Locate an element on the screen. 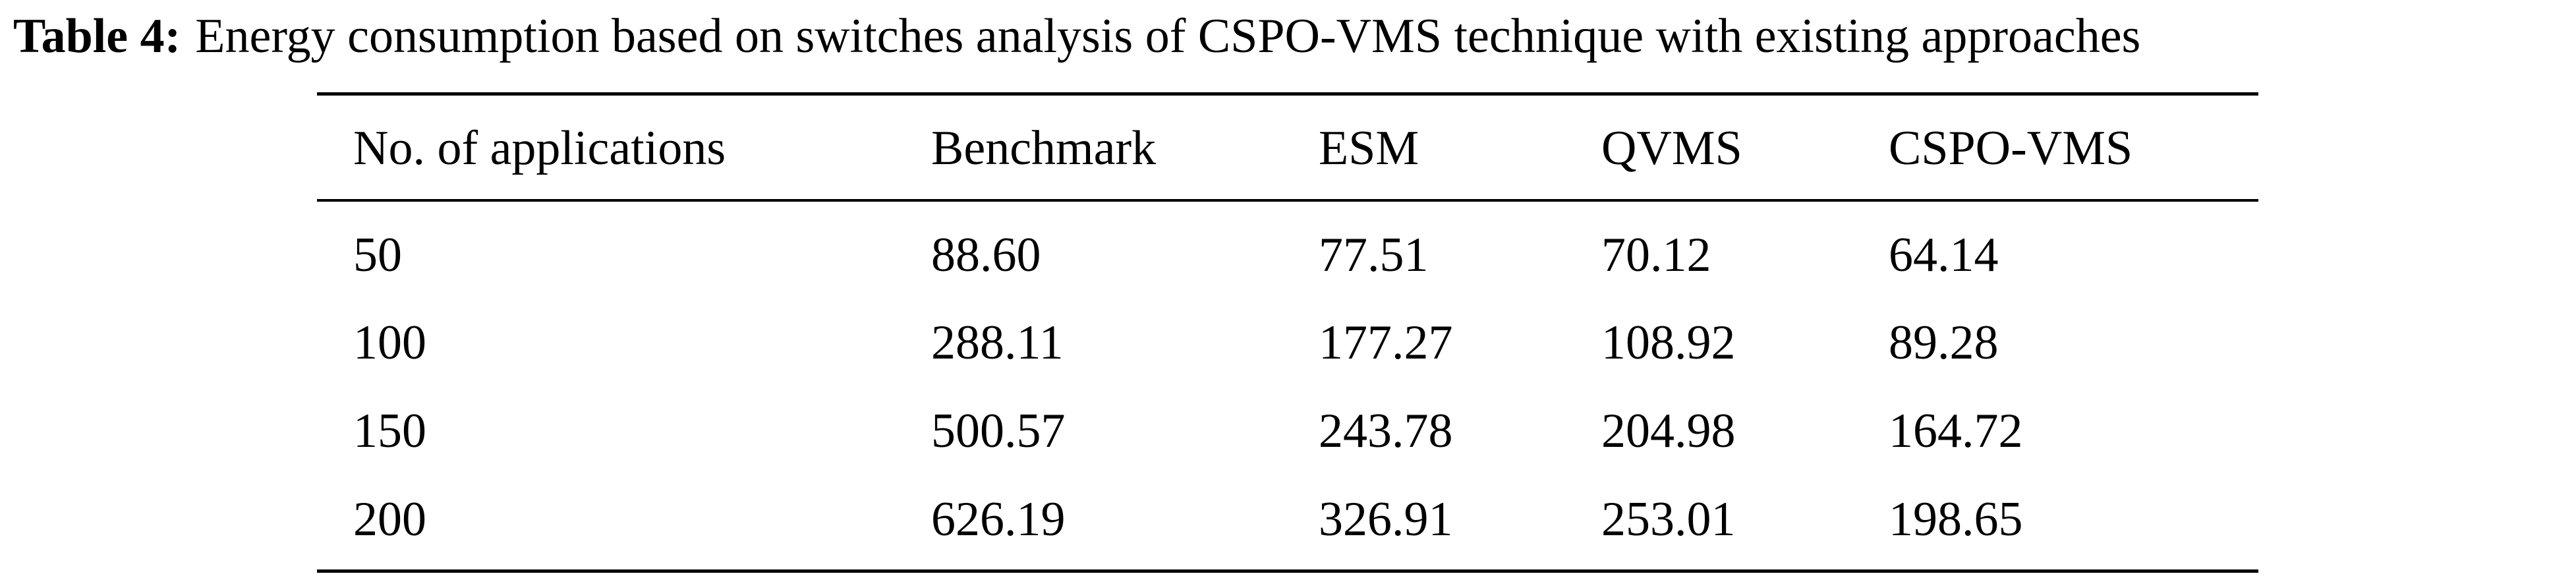 This screenshot has width=2576, height=580. table-cell: 243.78 is located at coordinates (1386, 431).